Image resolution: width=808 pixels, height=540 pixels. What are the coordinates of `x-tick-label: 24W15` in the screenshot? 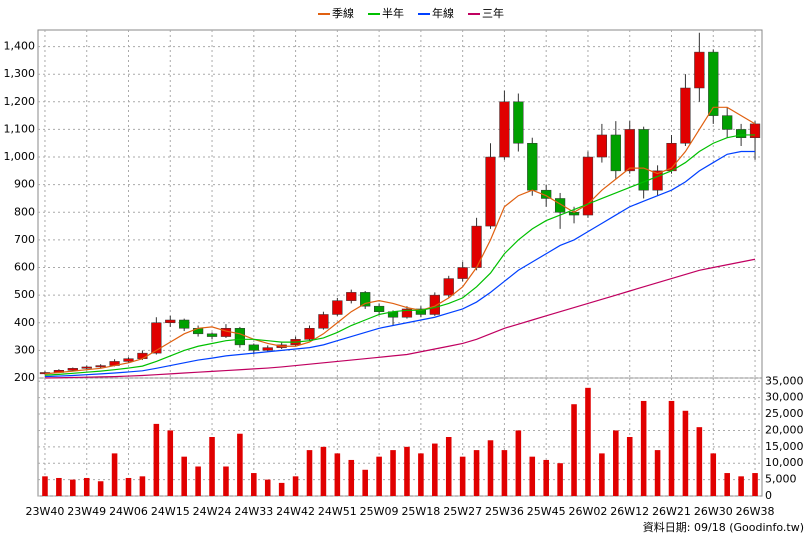 It's located at (170, 511).